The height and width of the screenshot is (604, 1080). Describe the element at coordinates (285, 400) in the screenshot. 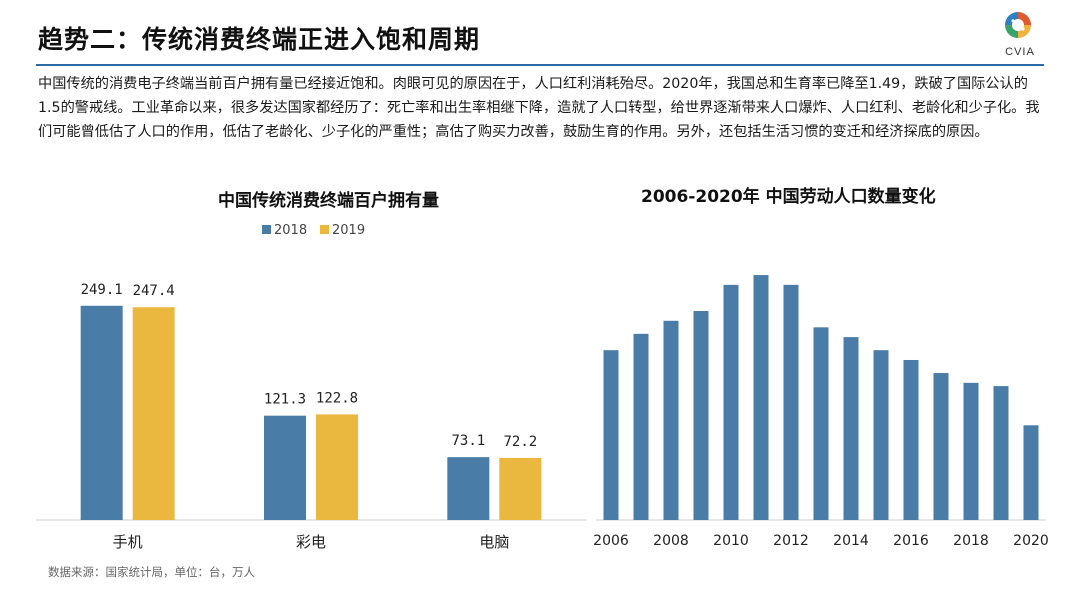

I see `data-label-2018-1: 121.3` at that location.